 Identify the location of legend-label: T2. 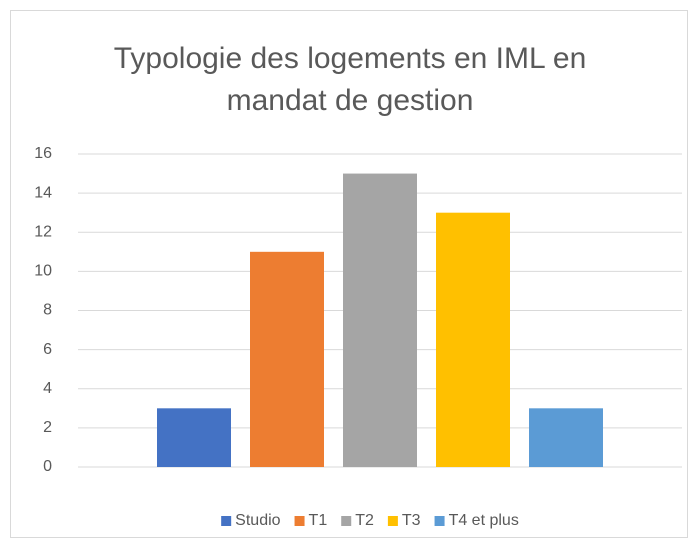
(364, 520).